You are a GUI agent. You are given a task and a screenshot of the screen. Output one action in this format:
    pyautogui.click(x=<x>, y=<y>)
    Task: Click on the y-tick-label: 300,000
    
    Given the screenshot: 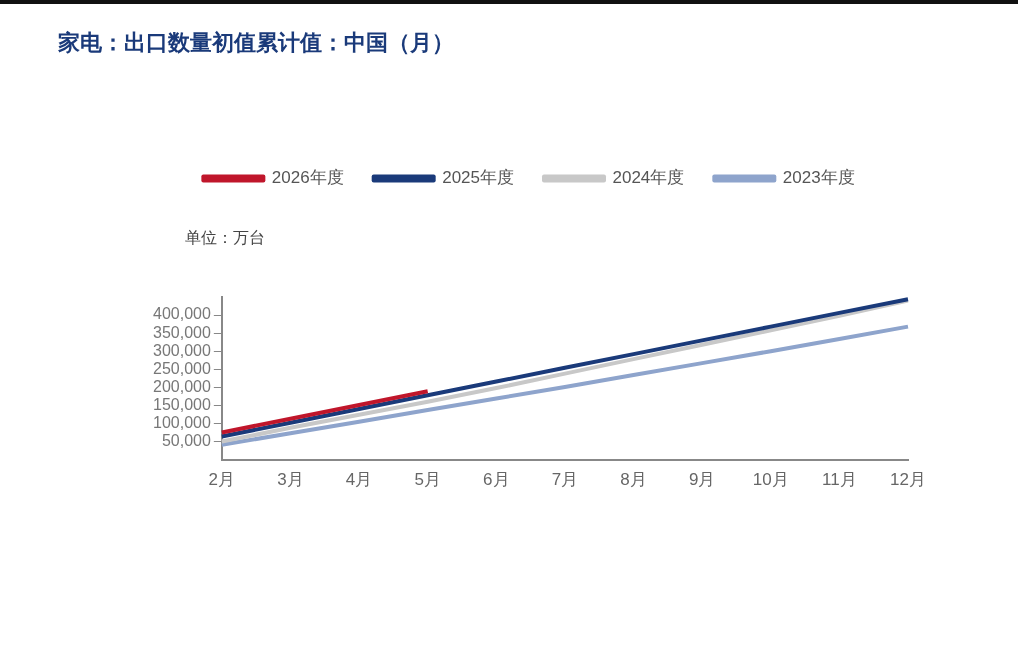 What is the action you would take?
    pyautogui.click(x=181, y=350)
    